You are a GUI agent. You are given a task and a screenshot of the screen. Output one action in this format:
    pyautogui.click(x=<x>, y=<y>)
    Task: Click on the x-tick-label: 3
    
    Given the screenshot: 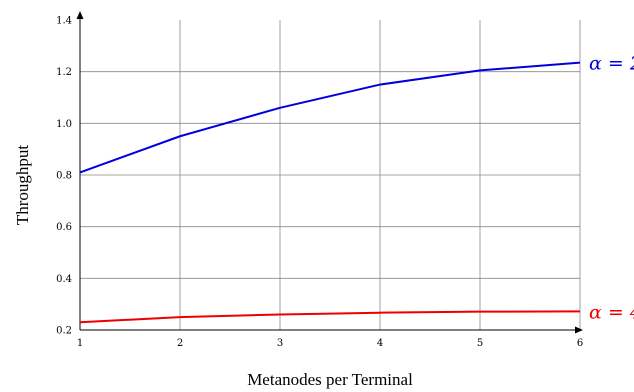 What is the action you would take?
    pyautogui.click(x=280, y=343)
    